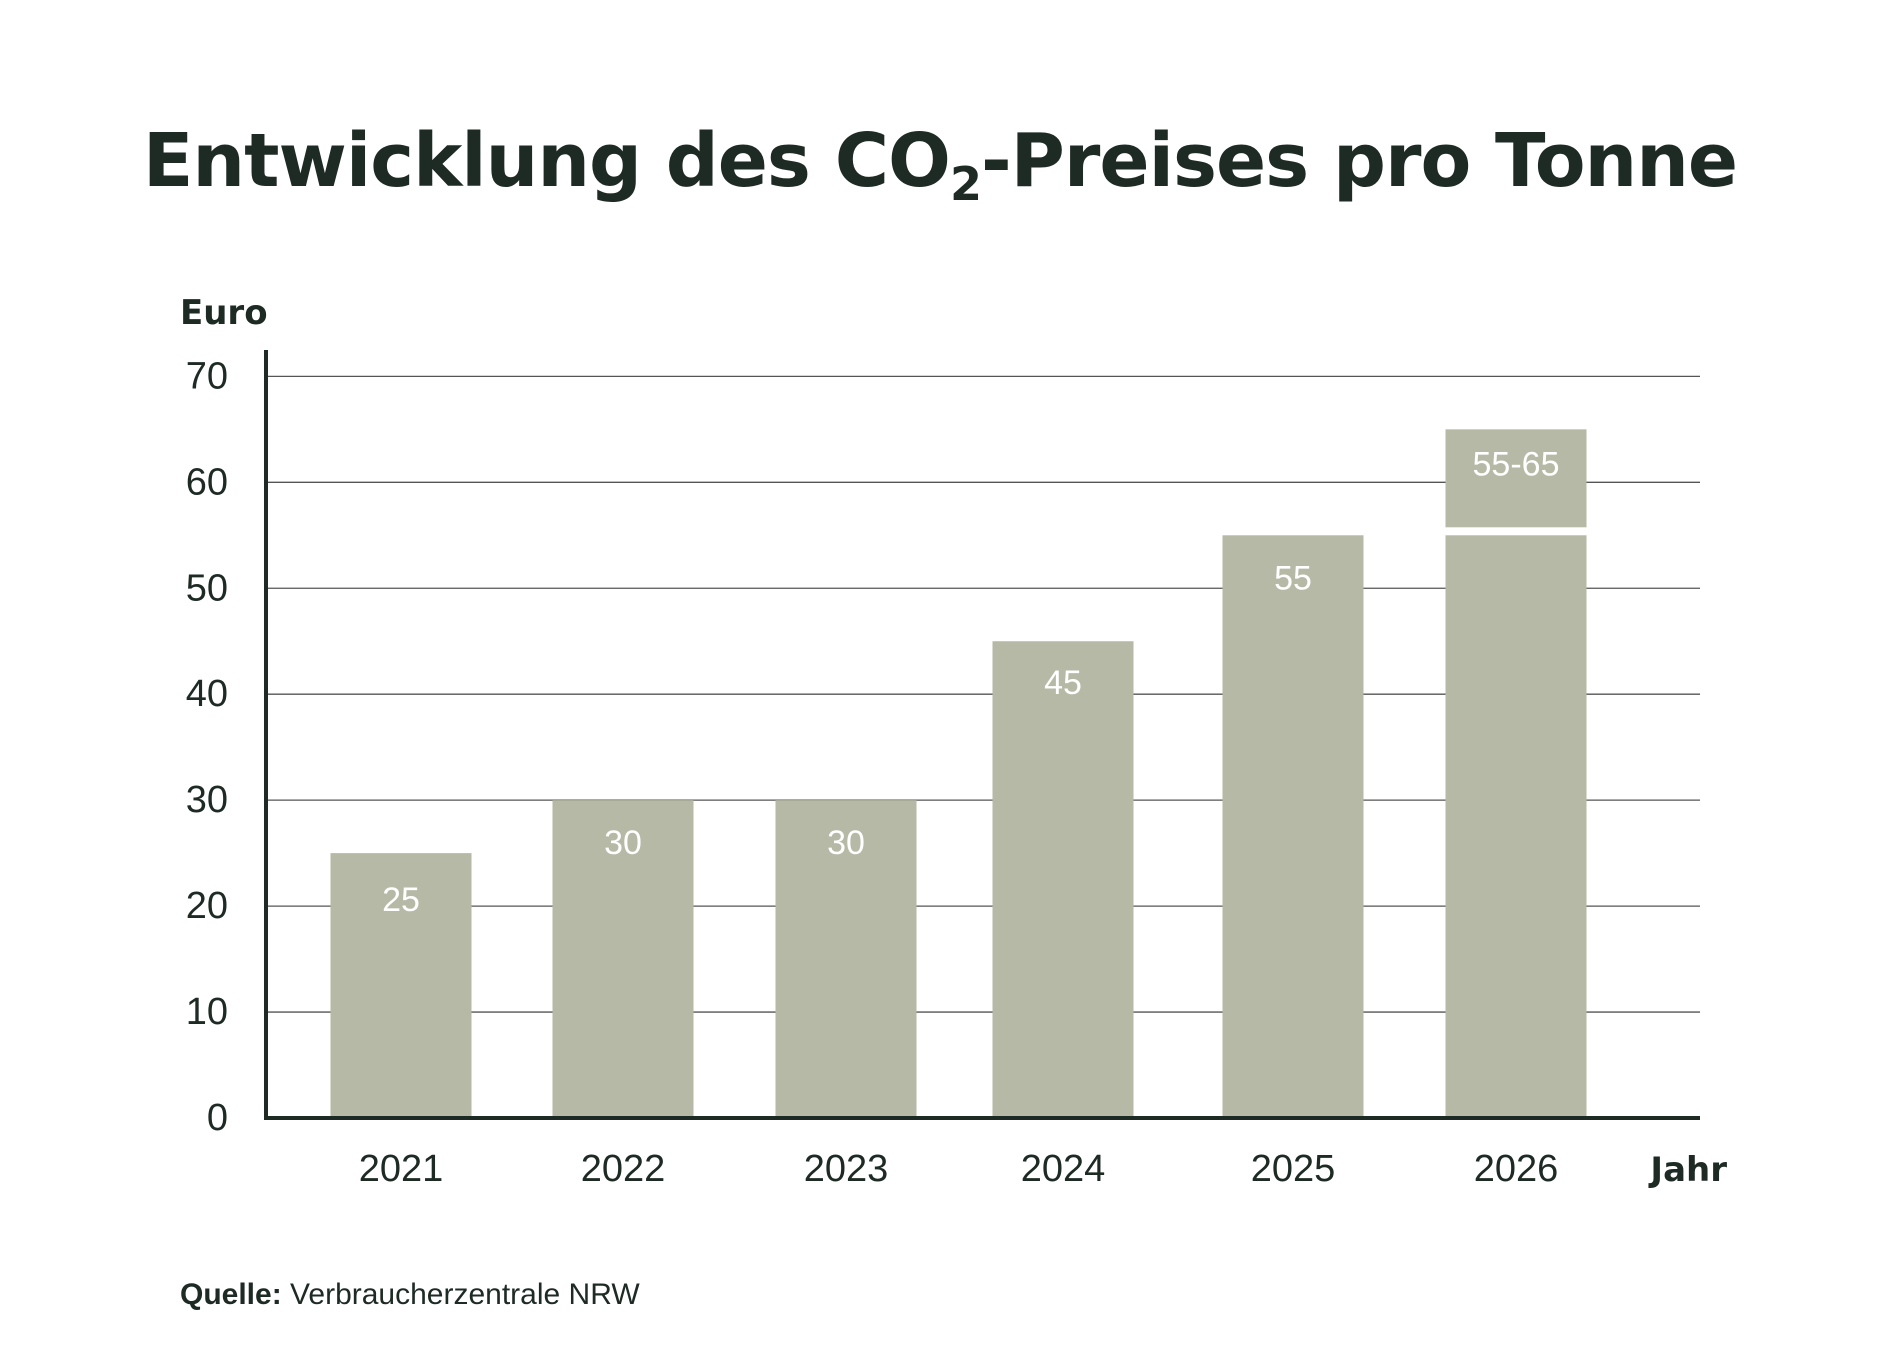 The width and height of the screenshot is (1880, 1354). I want to click on y-tick-label-10: 10, so click(207, 1012).